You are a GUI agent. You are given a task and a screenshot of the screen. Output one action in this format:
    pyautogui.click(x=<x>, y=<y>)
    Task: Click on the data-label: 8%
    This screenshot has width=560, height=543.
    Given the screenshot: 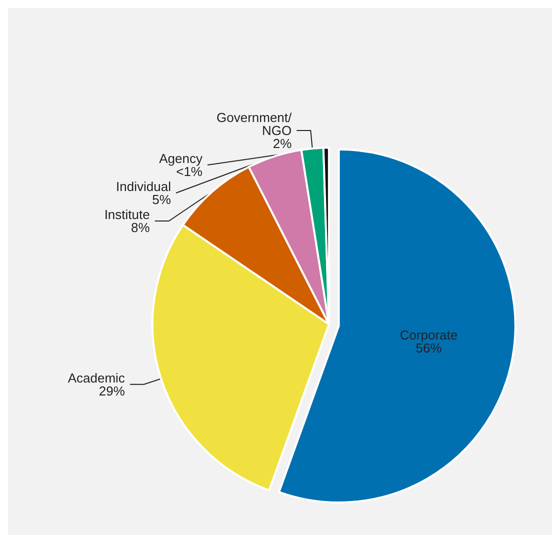 What is the action you would take?
    pyautogui.click(x=140, y=228)
    